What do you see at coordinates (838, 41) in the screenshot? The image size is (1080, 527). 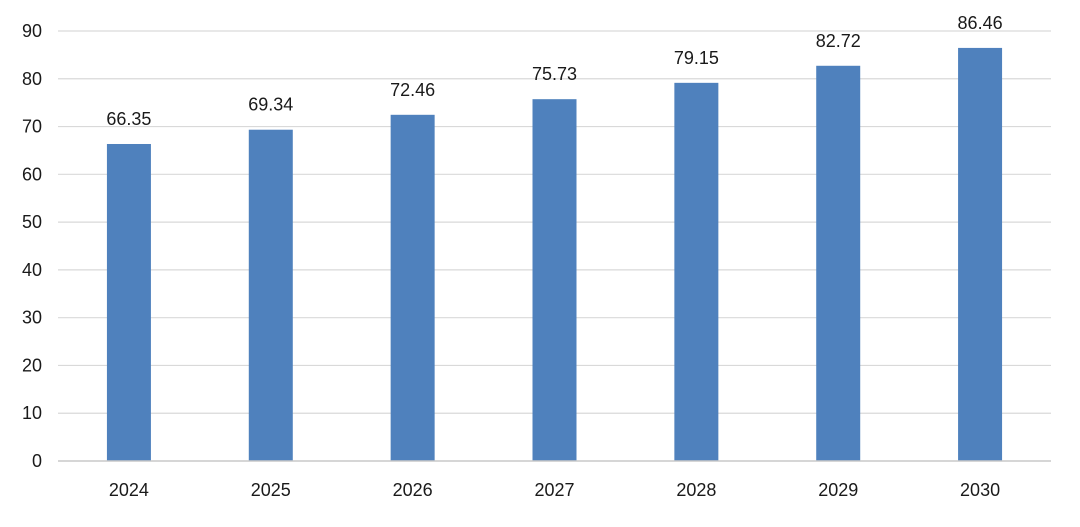 I see `data-label: 82.72` at bounding box center [838, 41].